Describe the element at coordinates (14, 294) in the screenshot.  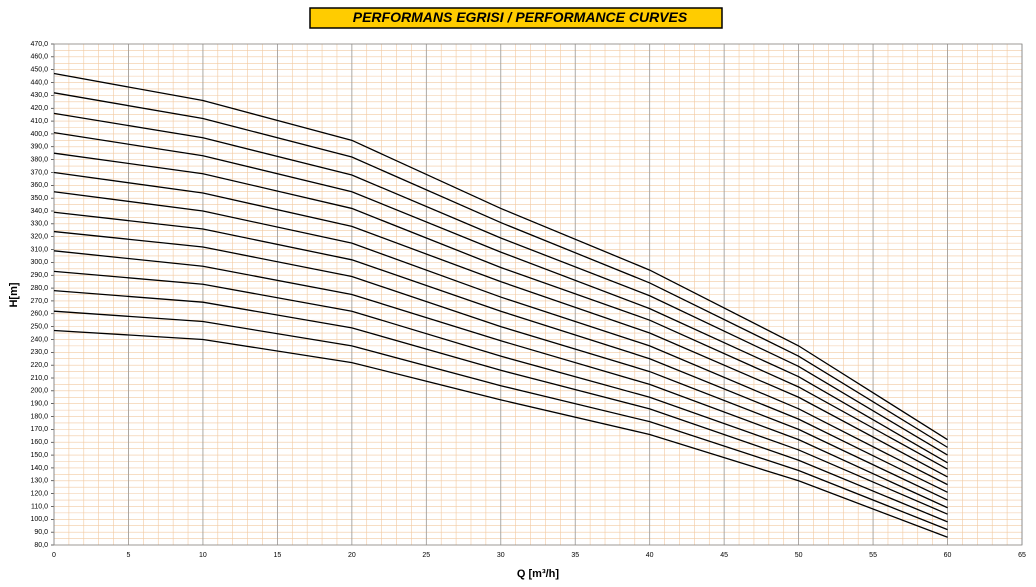
I see `y-axis-label: H[m]` at that location.